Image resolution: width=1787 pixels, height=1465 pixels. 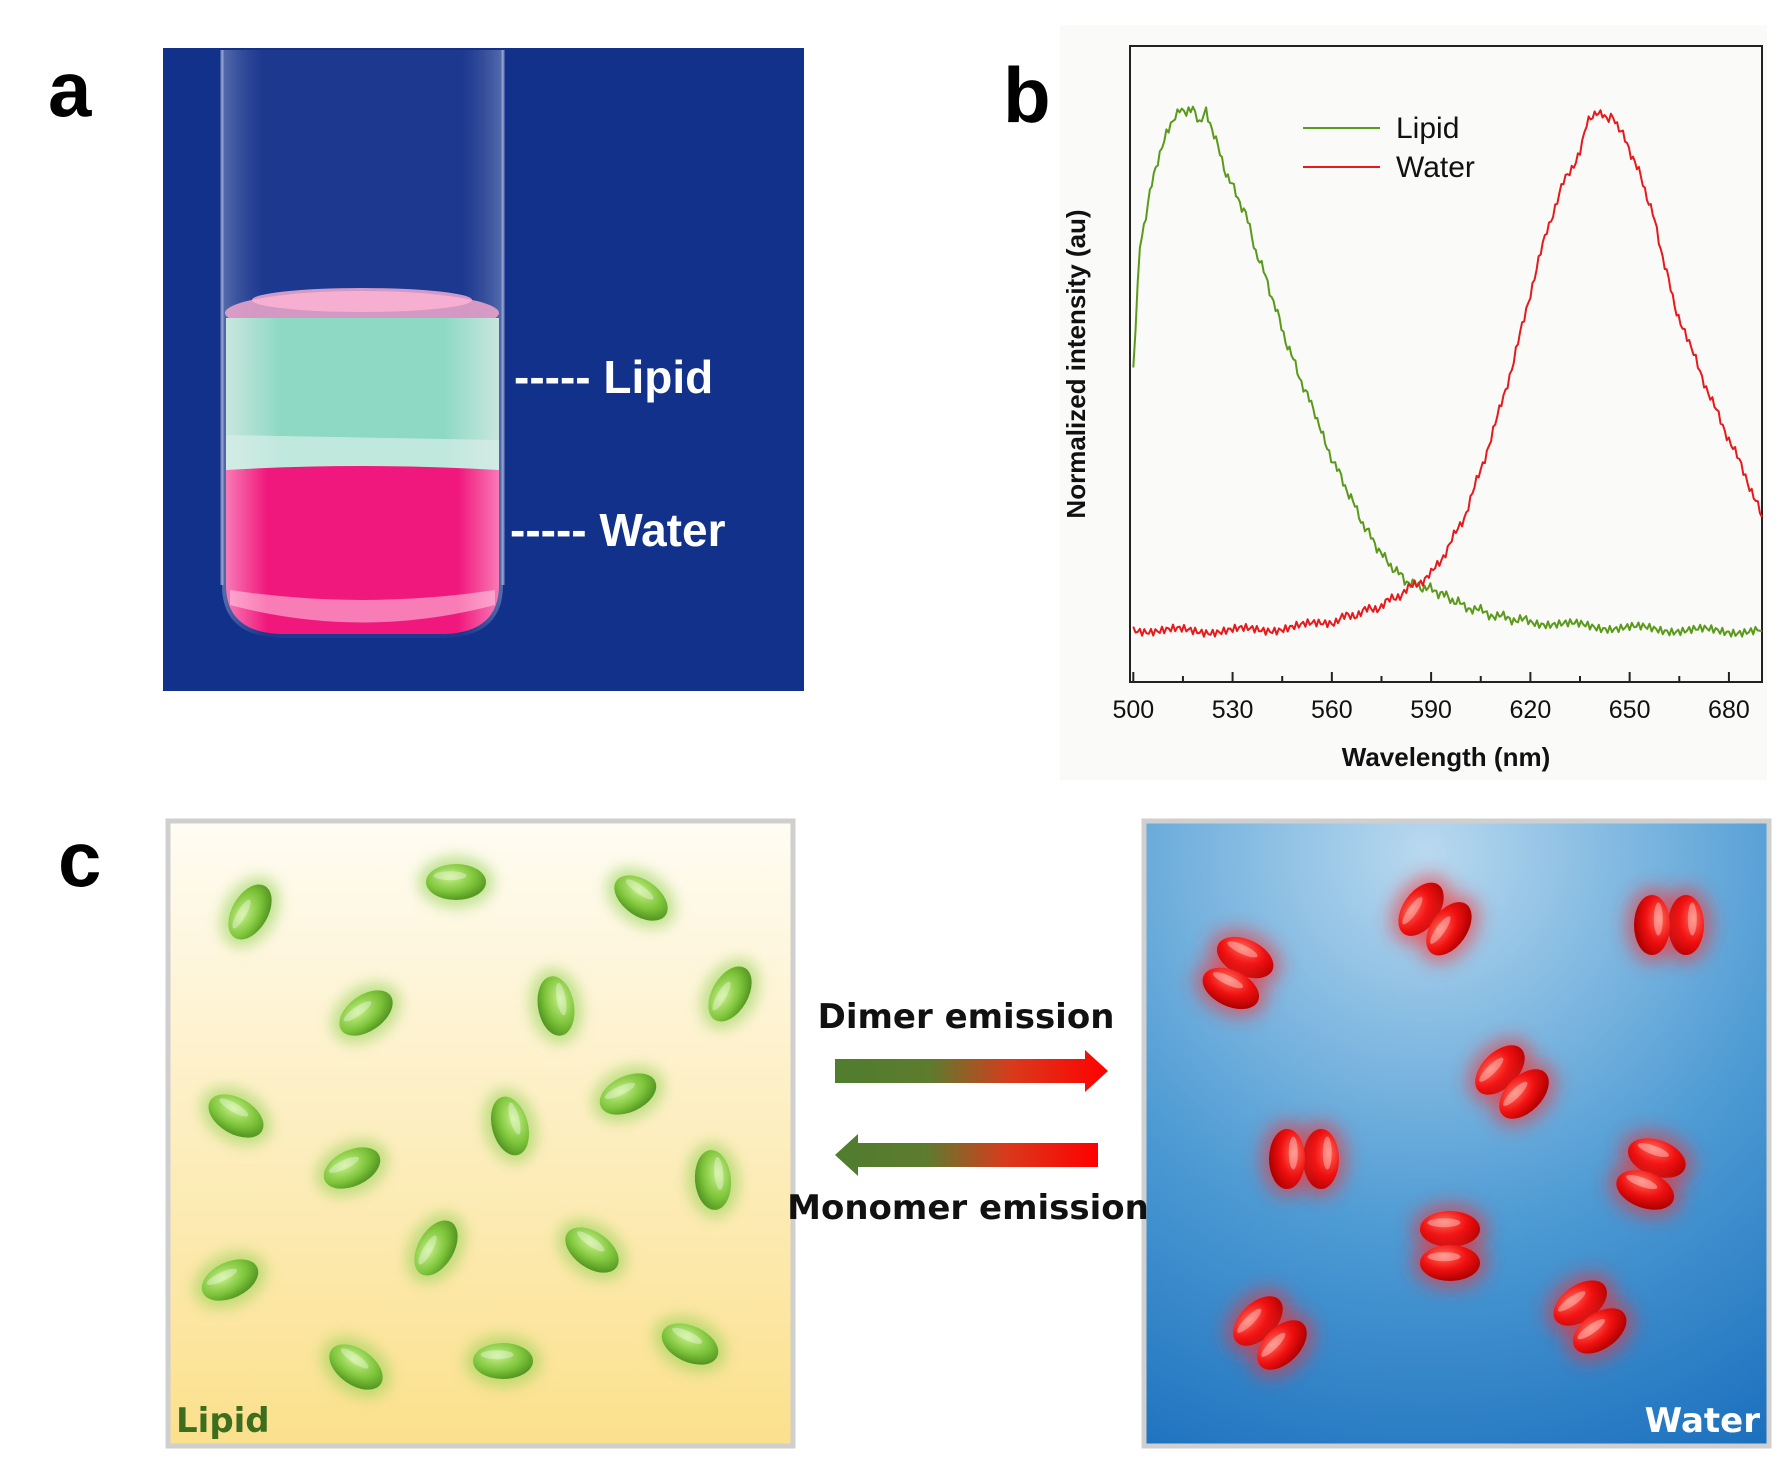 I want to click on dimer-emission-label: Dimer emission, so click(x=966, y=1017).